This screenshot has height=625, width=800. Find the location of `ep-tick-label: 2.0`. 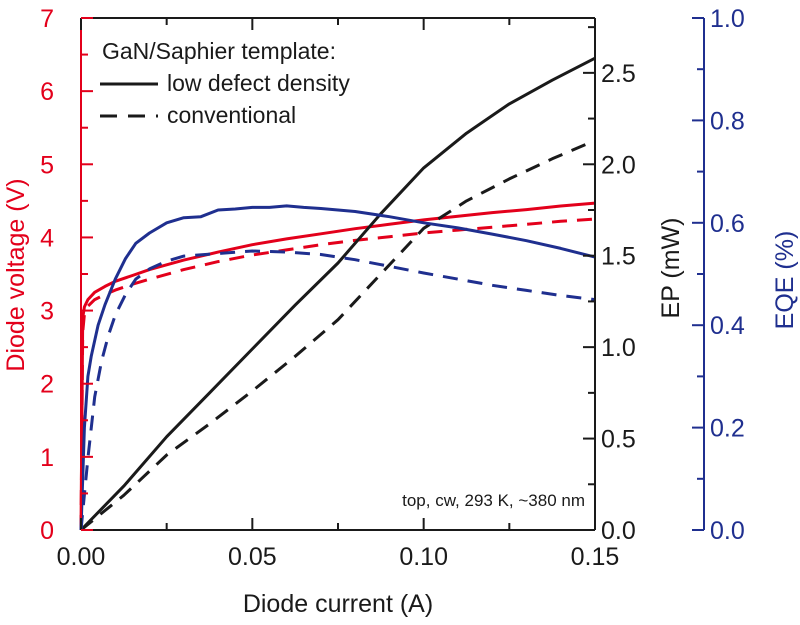

ep-tick-label: 2.0 is located at coordinates (618, 165).